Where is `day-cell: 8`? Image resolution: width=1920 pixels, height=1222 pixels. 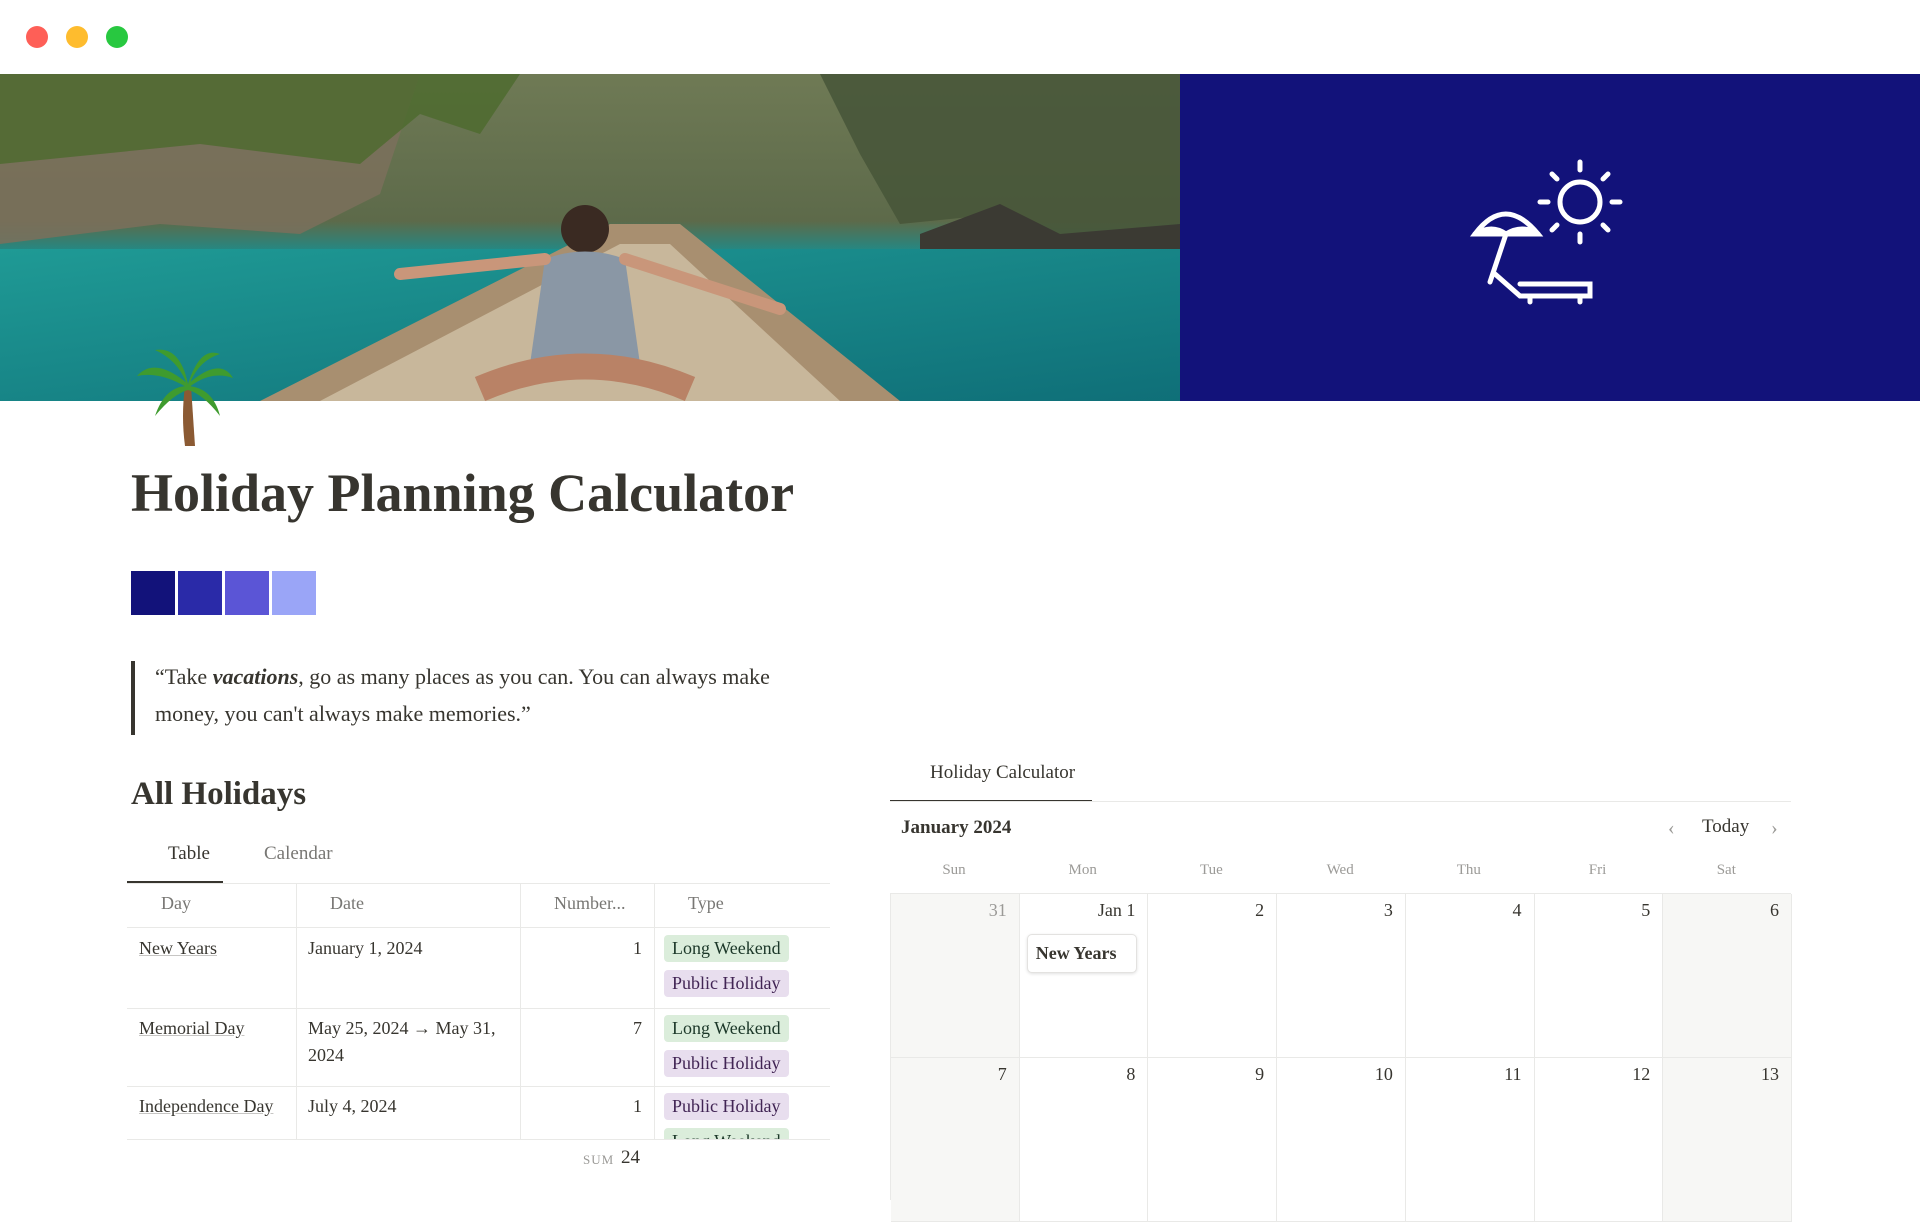 day-cell: 8 is located at coordinates (1084, 1140).